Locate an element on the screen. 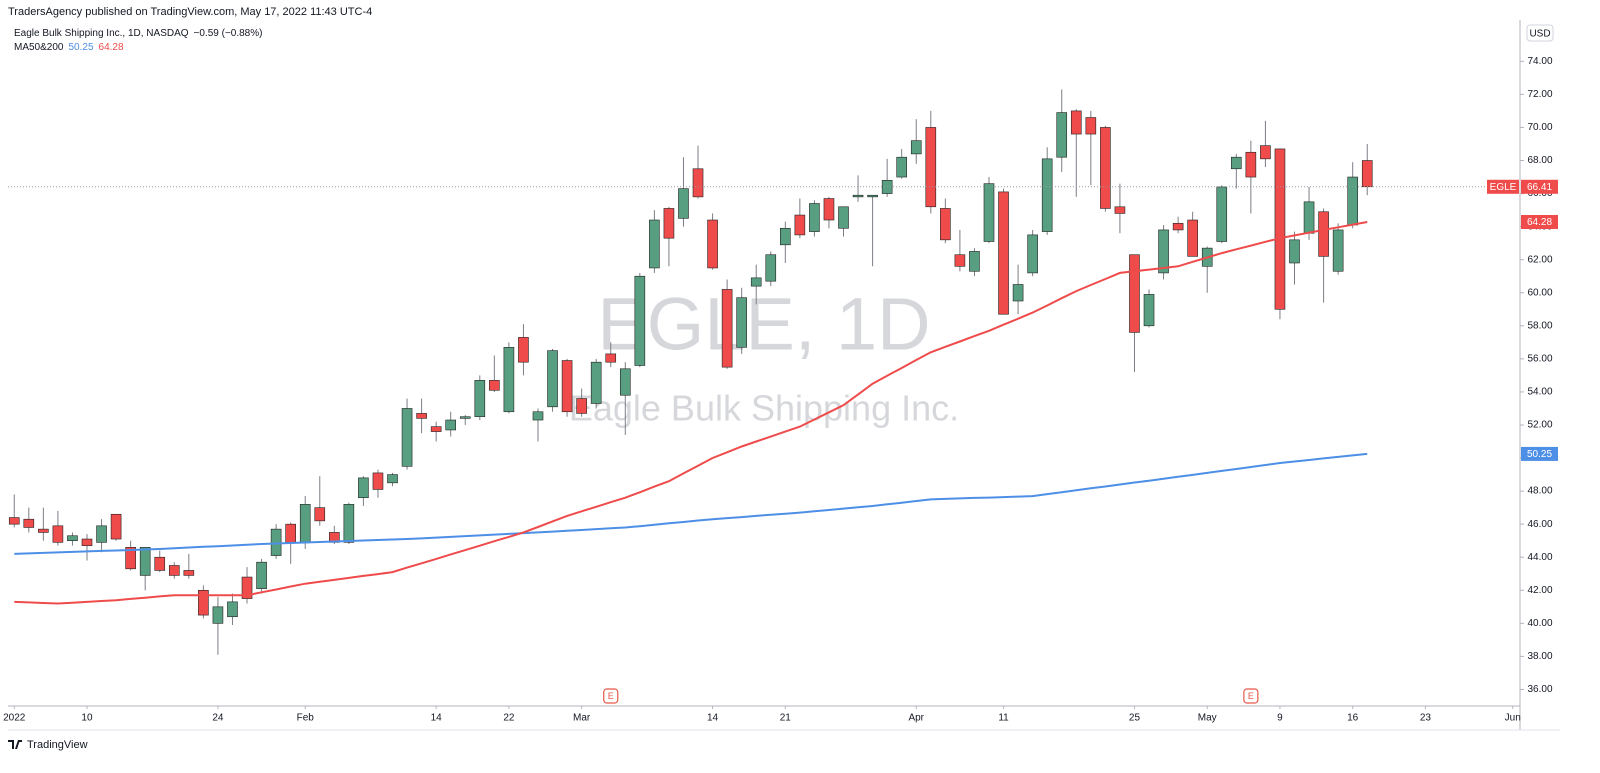  currency-label: USD is located at coordinates (1539, 34).